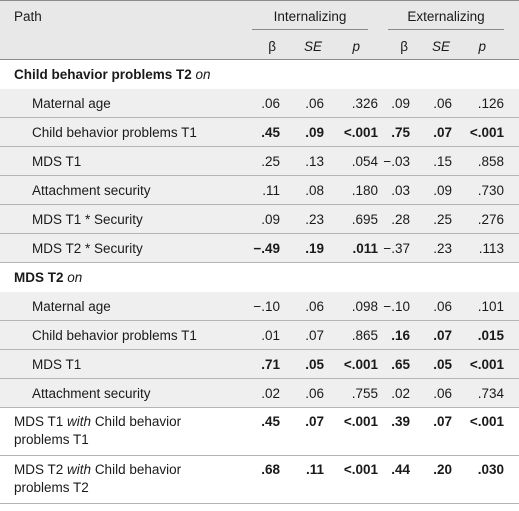 Image resolution: width=519 pixels, height=511 pixels. I want to click on row-label-line2: problems T2, so click(51, 487).